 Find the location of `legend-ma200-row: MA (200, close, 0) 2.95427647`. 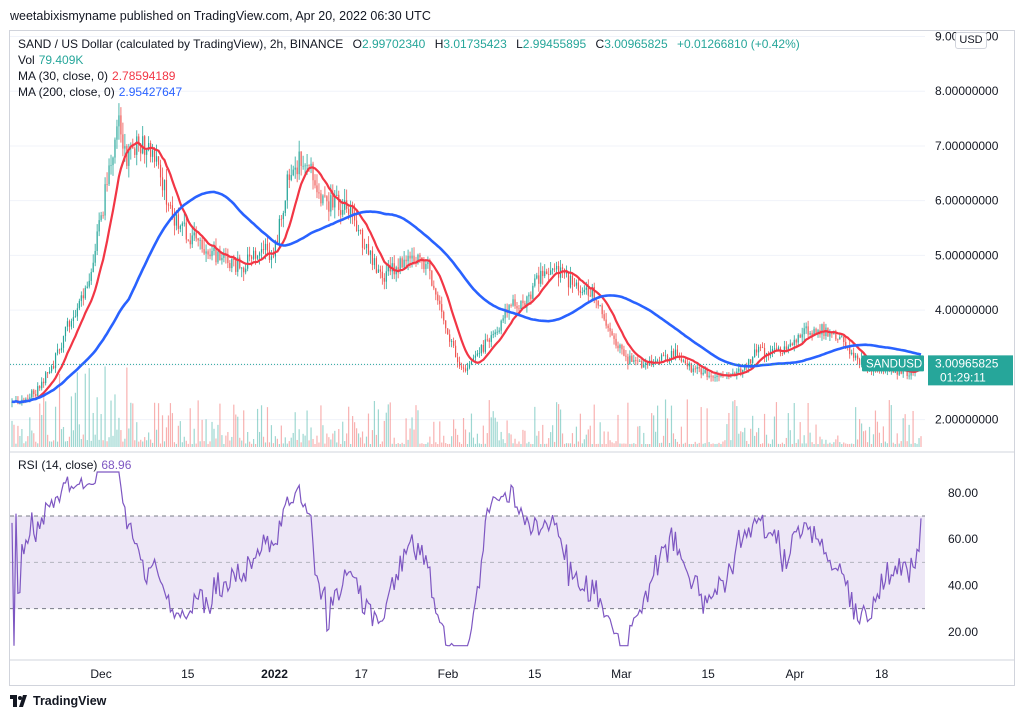

legend-ma200-row: MA (200, close, 0) 2.95427647 is located at coordinates (100, 92).